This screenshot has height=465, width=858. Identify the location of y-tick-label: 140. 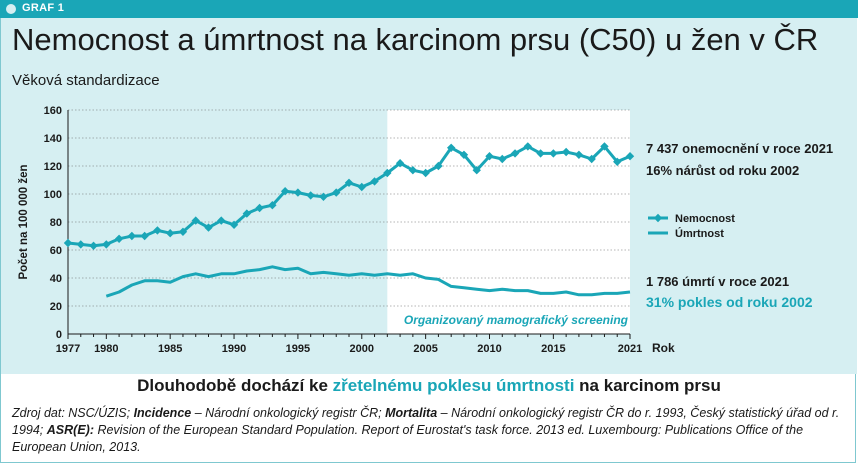
(53, 139).